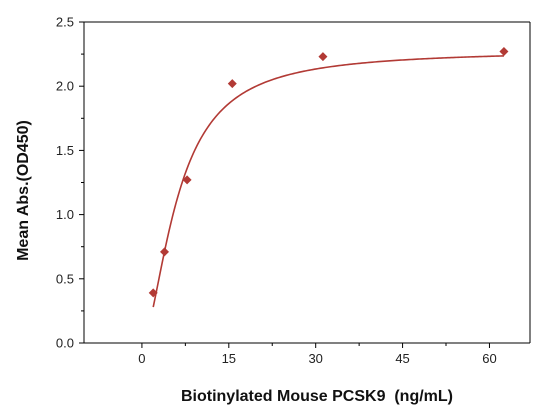  I want to click on y-tick-label: 2.0, so click(65, 86).